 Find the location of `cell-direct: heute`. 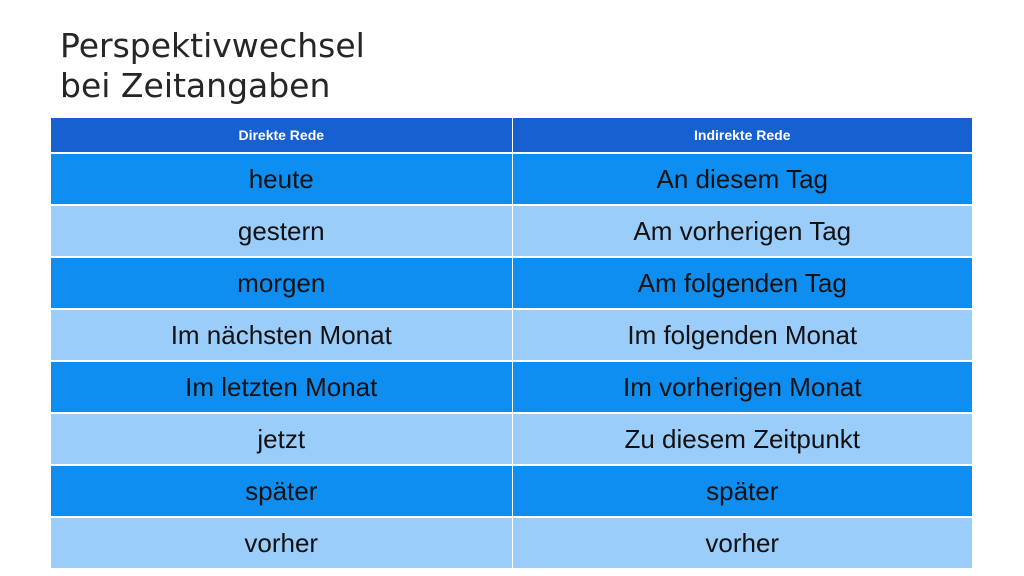

cell-direct: heute is located at coordinates (281, 178).